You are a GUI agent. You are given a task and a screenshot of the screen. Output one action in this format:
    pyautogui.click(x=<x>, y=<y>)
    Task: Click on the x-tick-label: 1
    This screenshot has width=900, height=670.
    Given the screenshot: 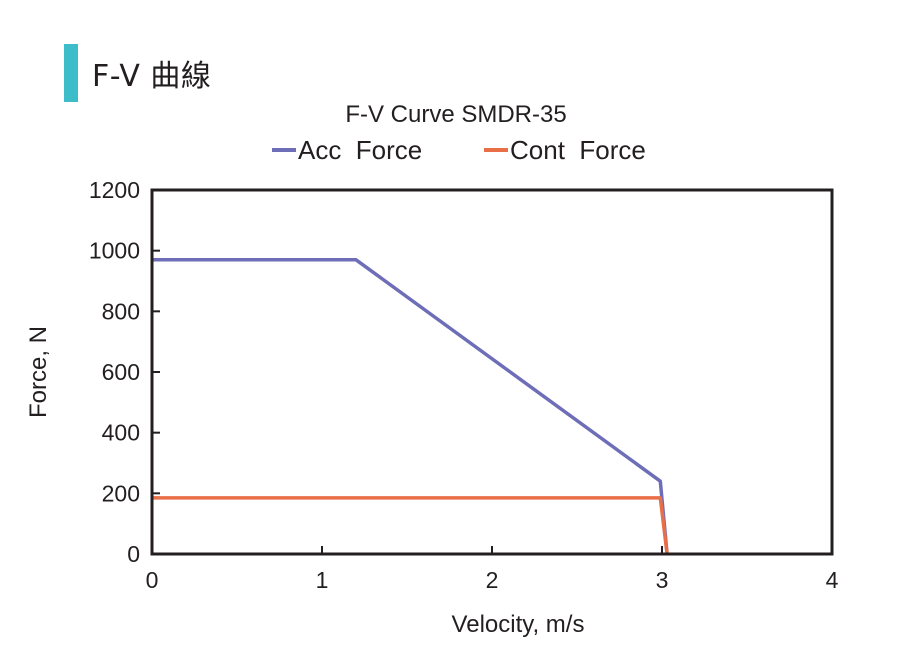 What is the action you would take?
    pyautogui.click(x=322, y=580)
    